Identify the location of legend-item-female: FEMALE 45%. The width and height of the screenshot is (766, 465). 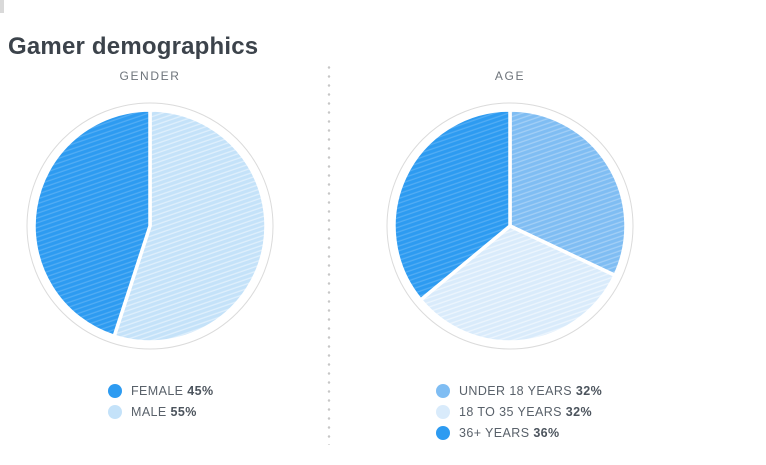
(161, 390).